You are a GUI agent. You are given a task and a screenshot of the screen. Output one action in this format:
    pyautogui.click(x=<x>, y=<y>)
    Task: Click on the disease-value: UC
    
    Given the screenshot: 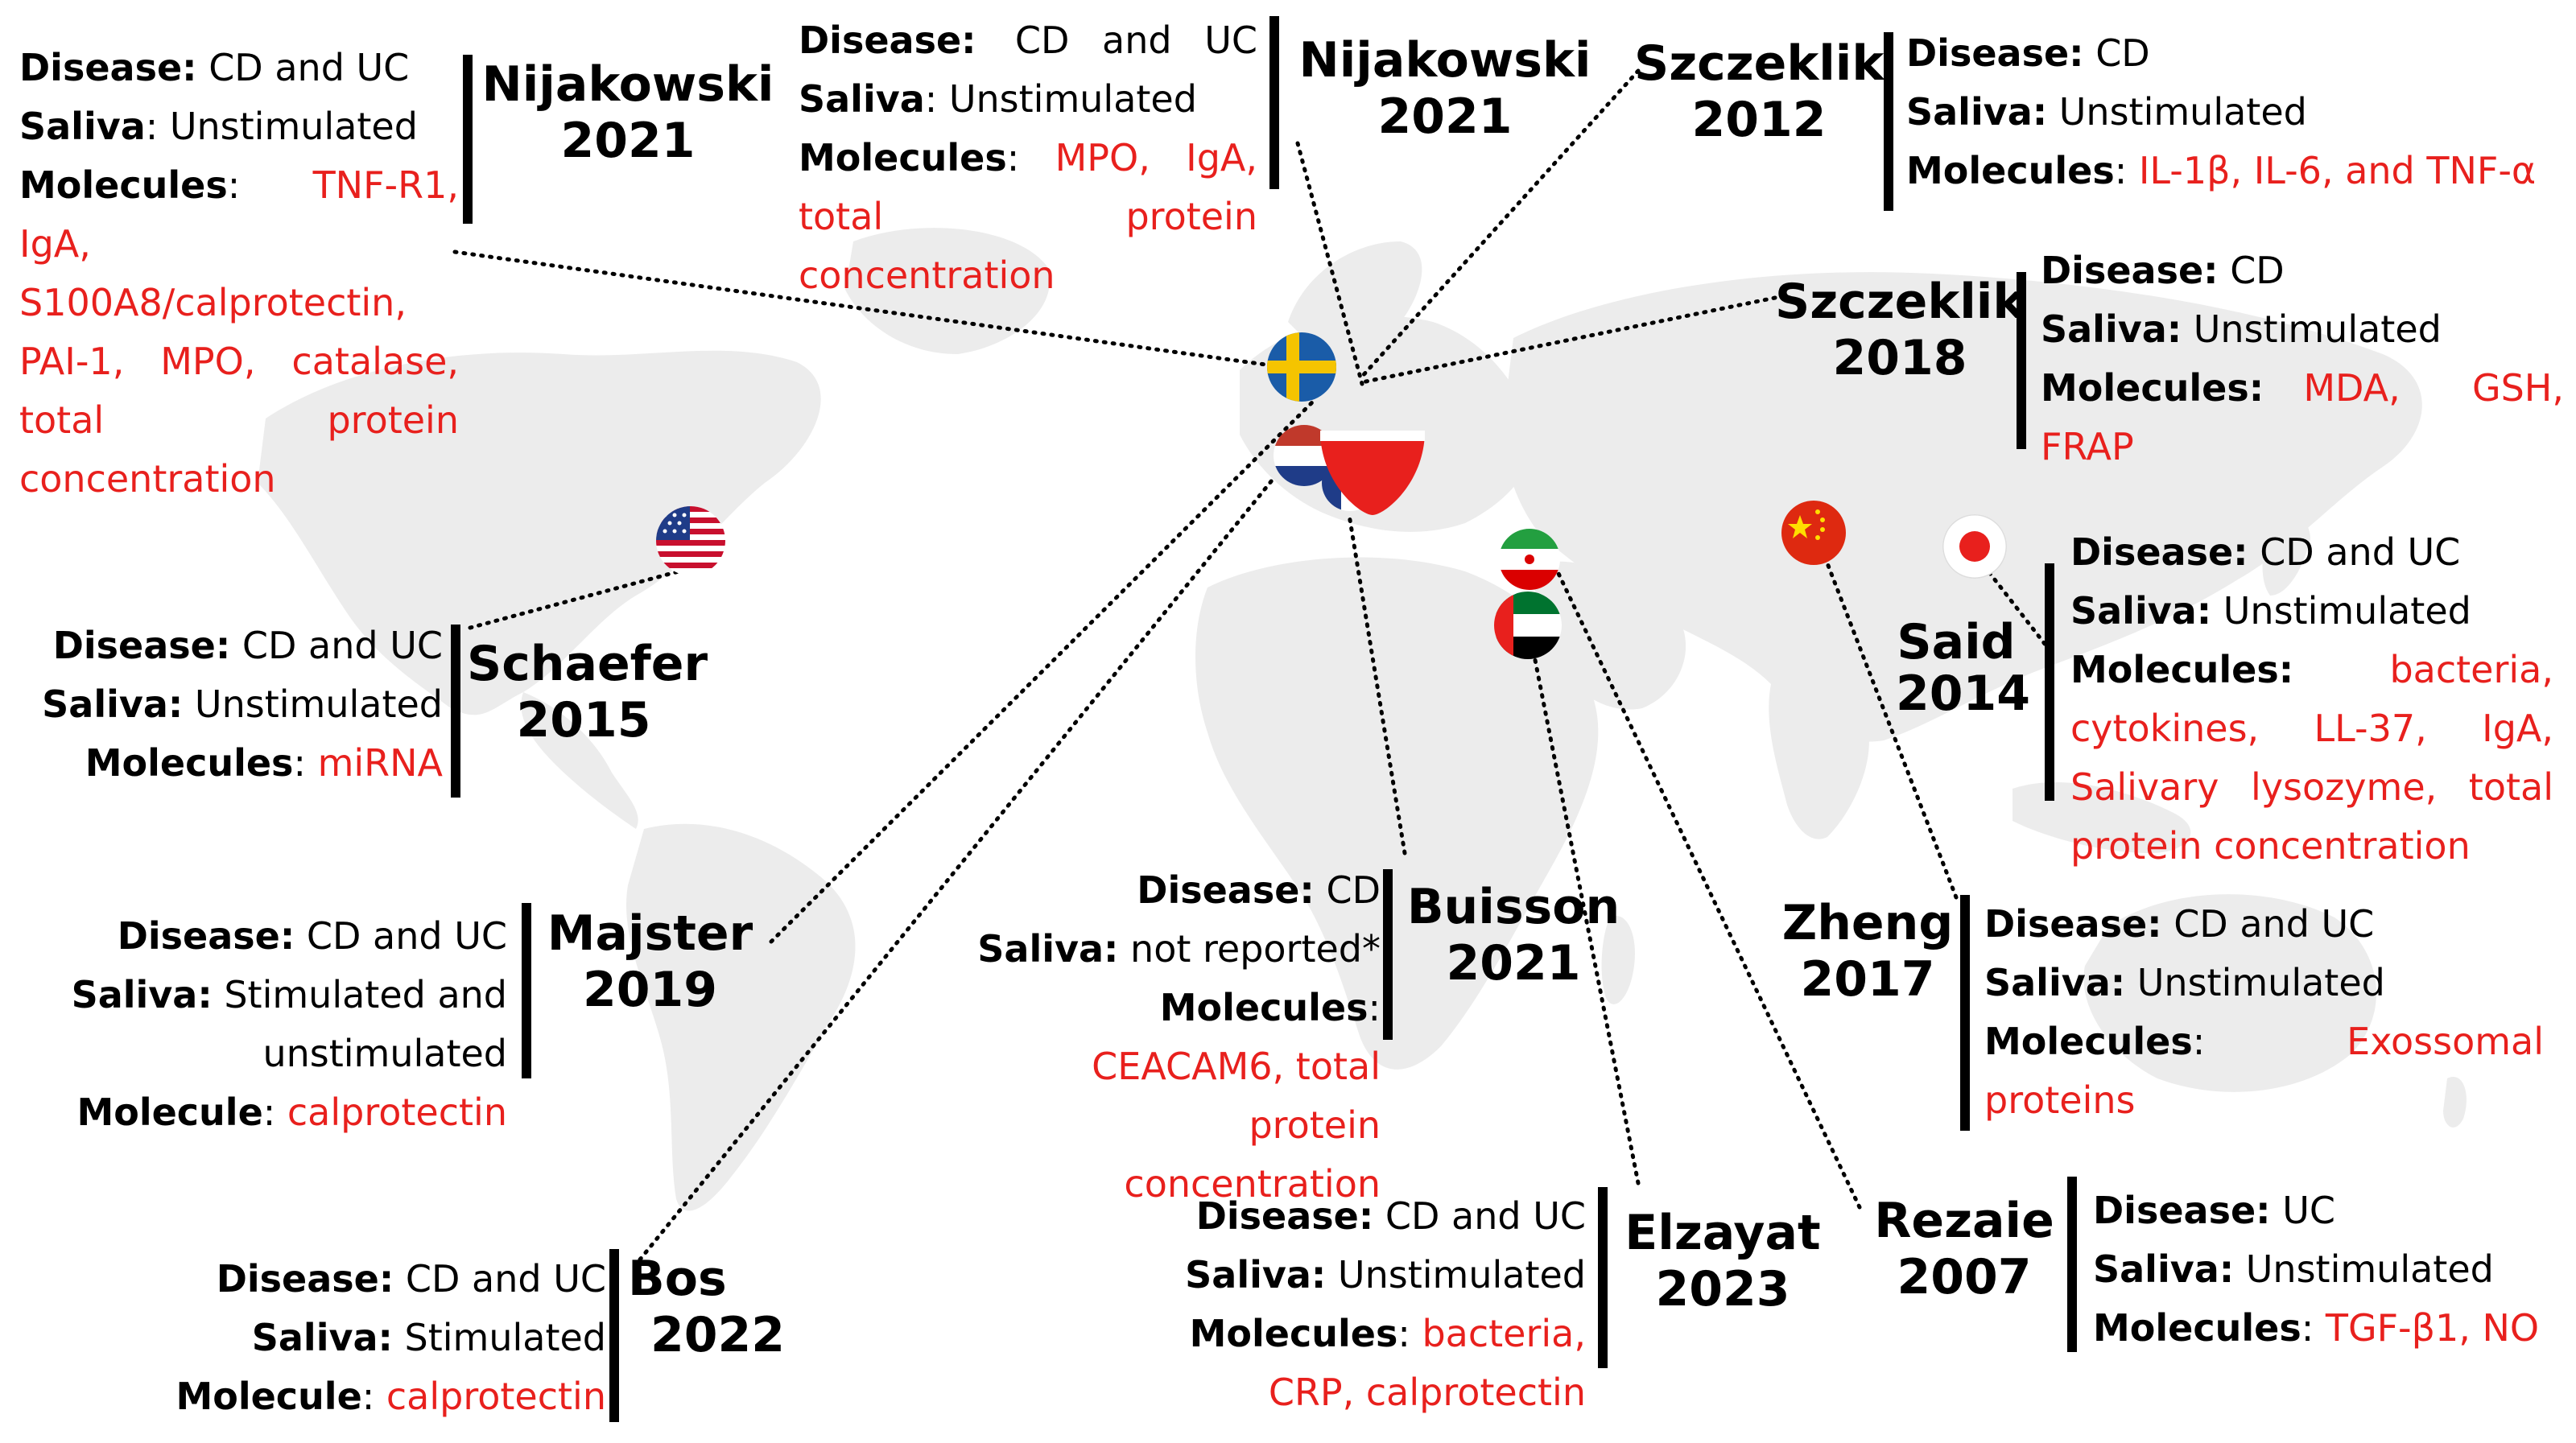 What is the action you would take?
    pyautogui.click(x=2308, y=1210)
    